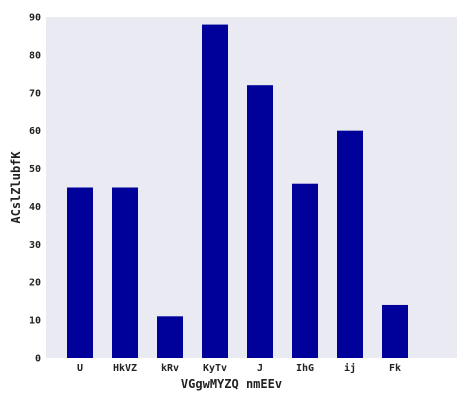 Image resolution: width=469 pixels, height=402 pixels. Describe the element at coordinates (80, 368) in the screenshot. I see `x-tick-label: U` at that location.